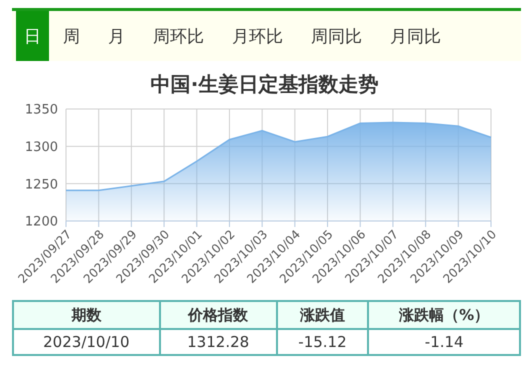  What do you see at coordinates (41, 184) in the screenshot?
I see `y-tick-label: 1250` at bounding box center [41, 184].